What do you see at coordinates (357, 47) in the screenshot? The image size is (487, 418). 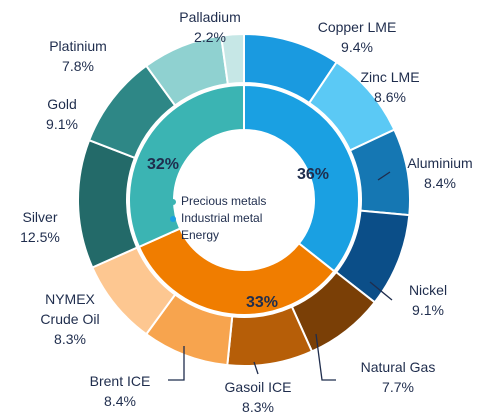 I see `value-label: 9.4%` at bounding box center [357, 47].